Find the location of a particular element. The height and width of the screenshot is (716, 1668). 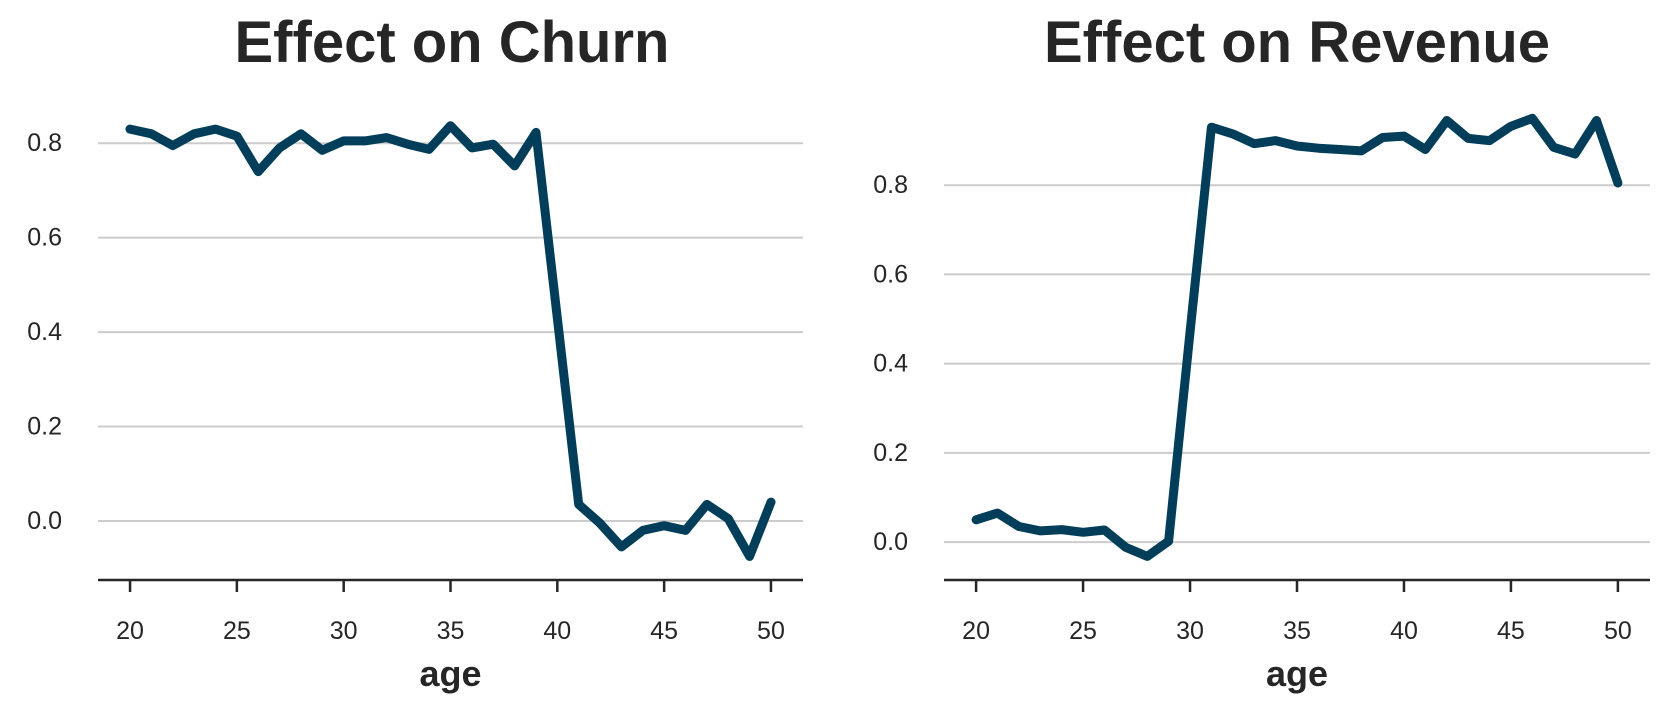

churn-xtick-label: 30 is located at coordinates (344, 631).